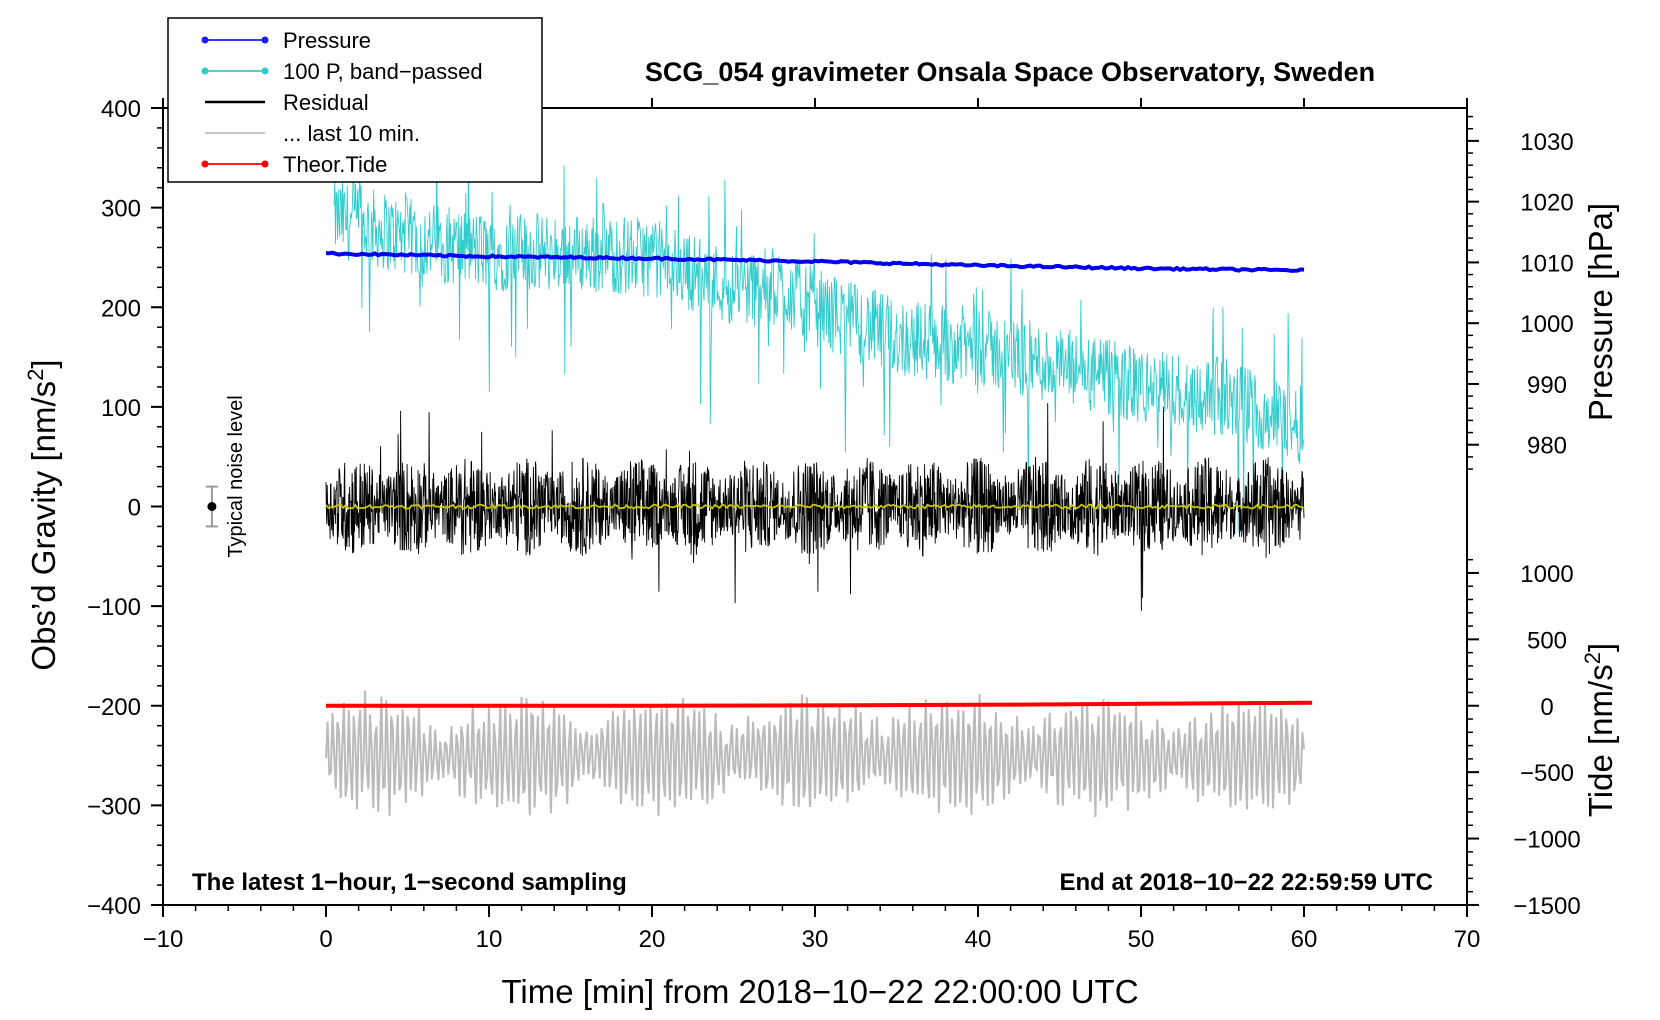  What do you see at coordinates (327, 40) in the screenshot?
I see `legend-label: Pressure` at bounding box center [327, 40].